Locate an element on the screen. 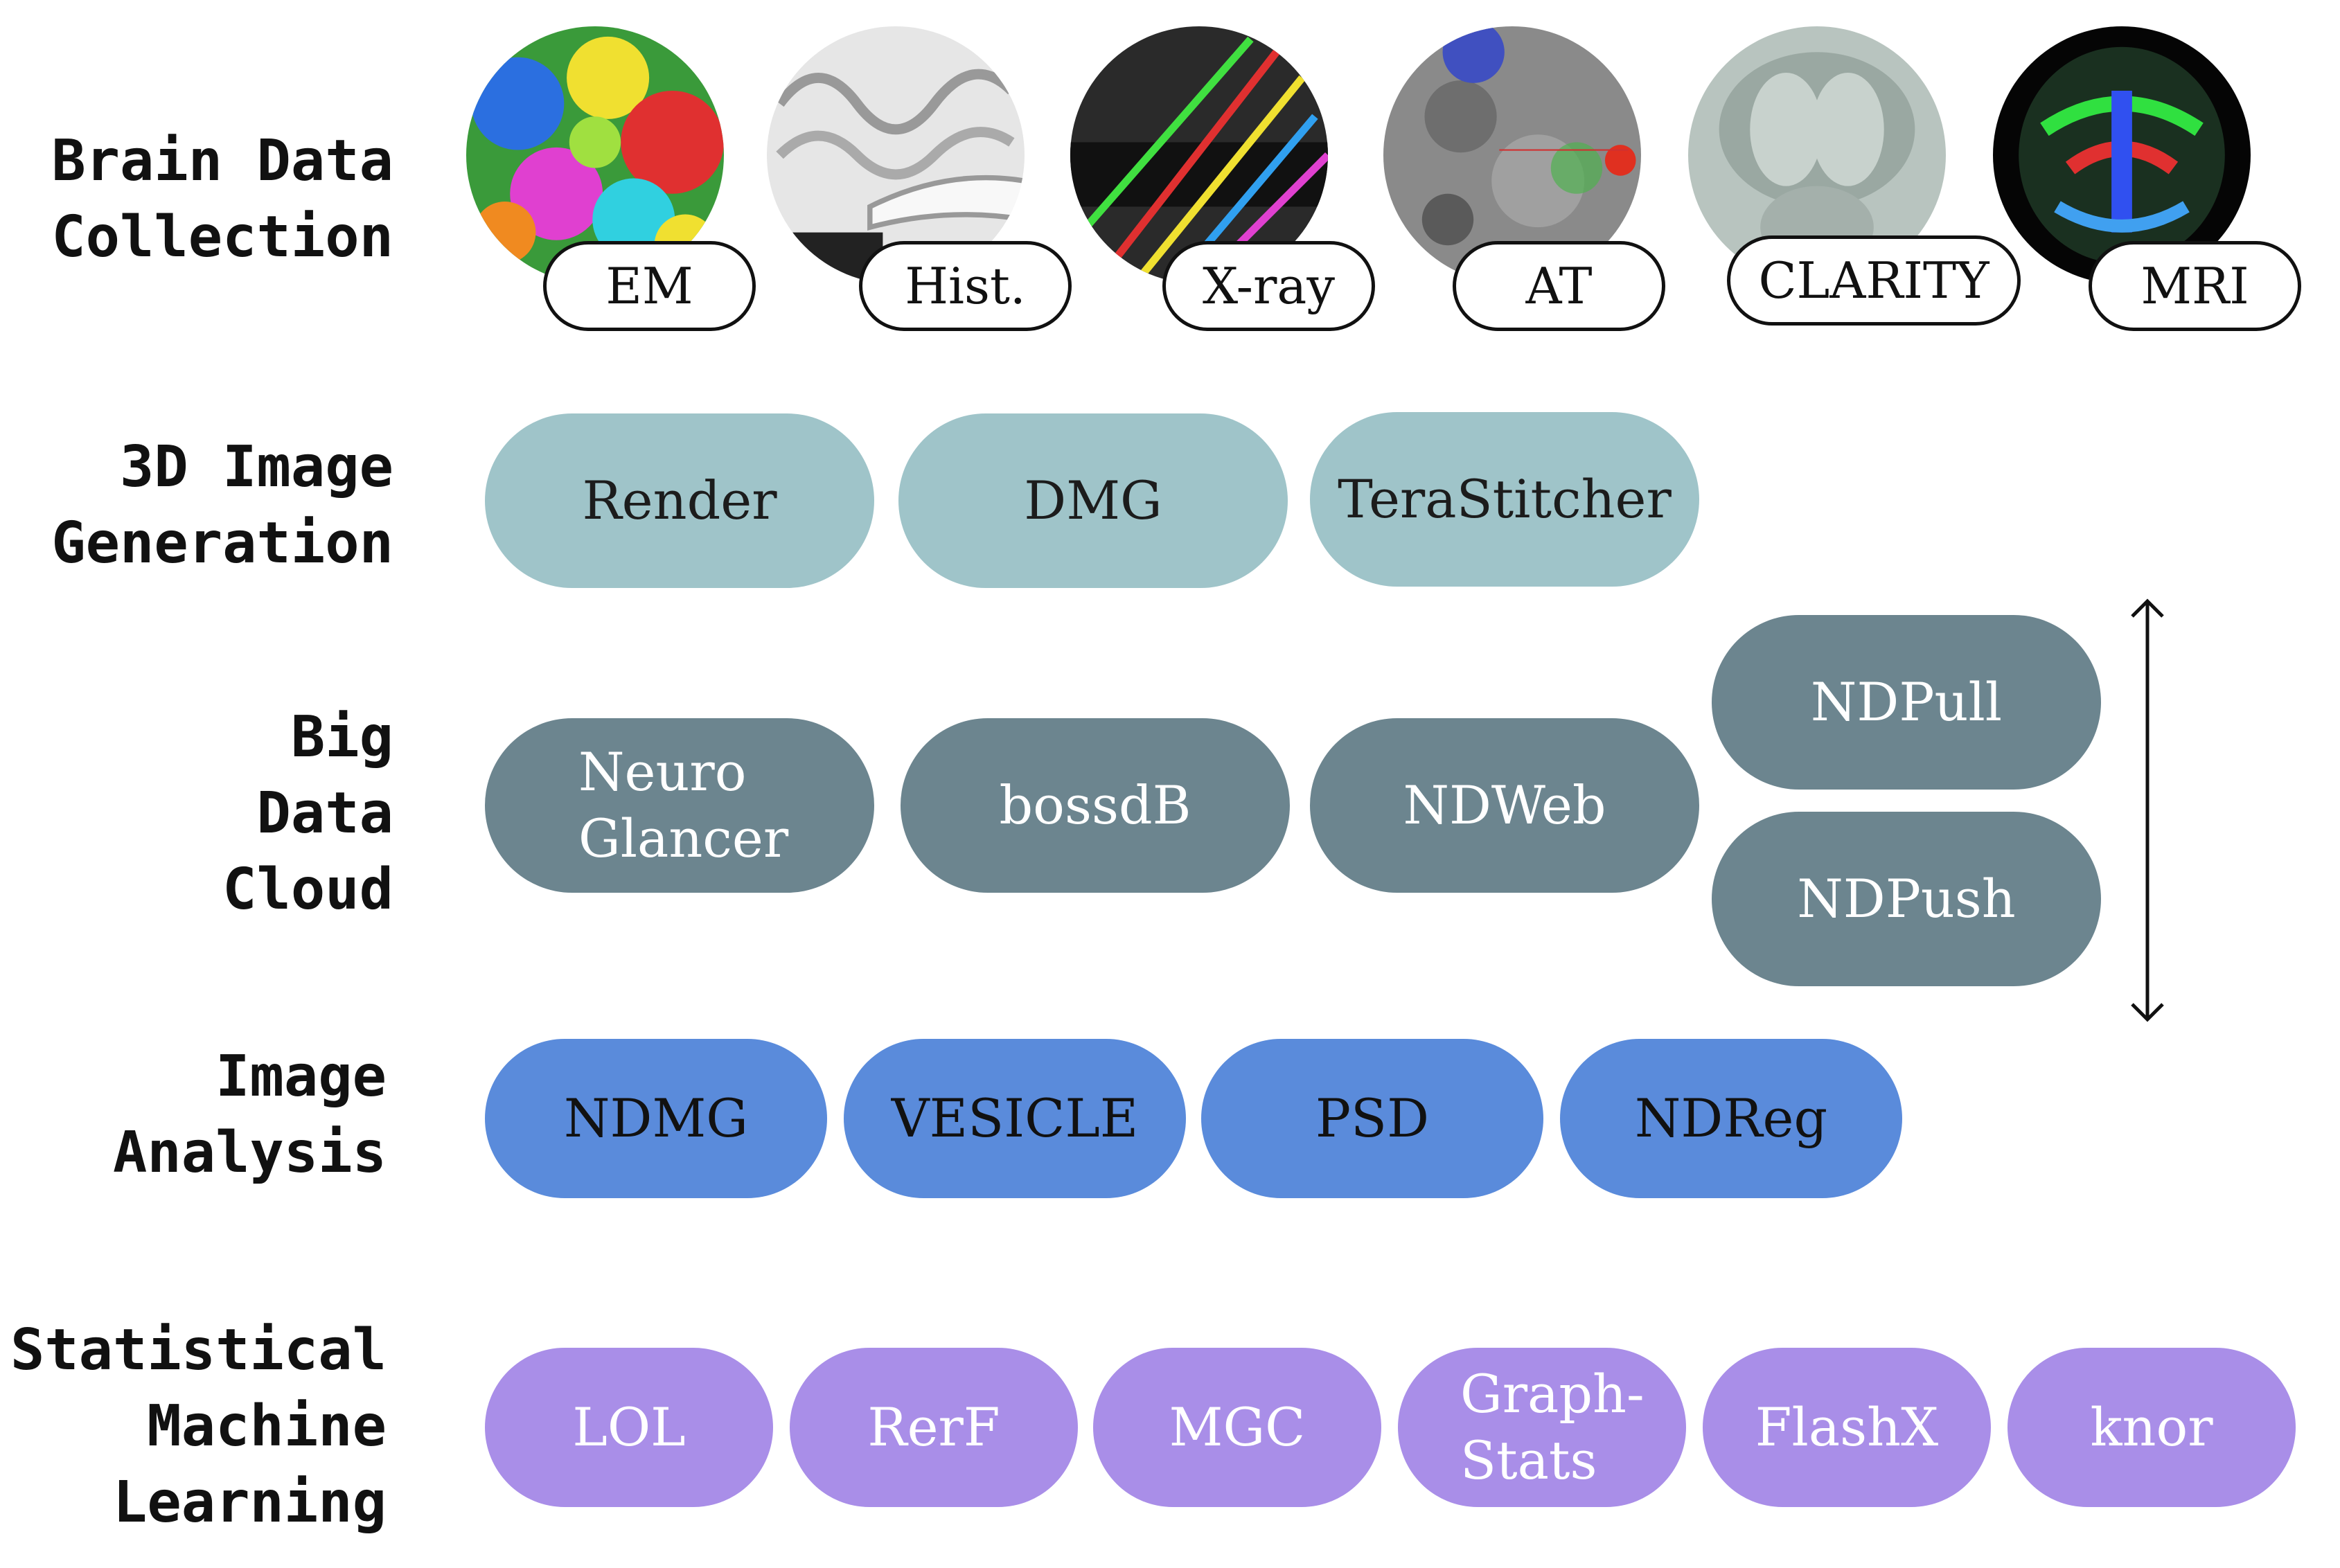 Image resolution: width=2340 pixels, height=1568 pixels. modality-tag-xray: X-ray is located at coordinates (1268, 286).